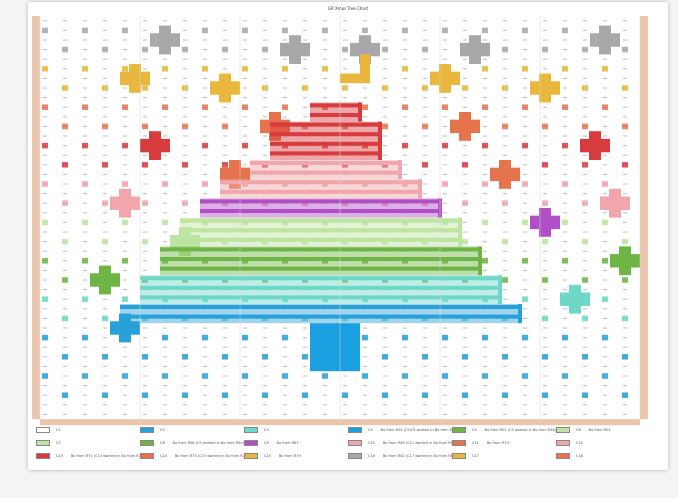 This screenshot has width=678, height=498. Describe the element at coordinates (59, 456) in the screenshot. I see `legend-code: C13` at that location.